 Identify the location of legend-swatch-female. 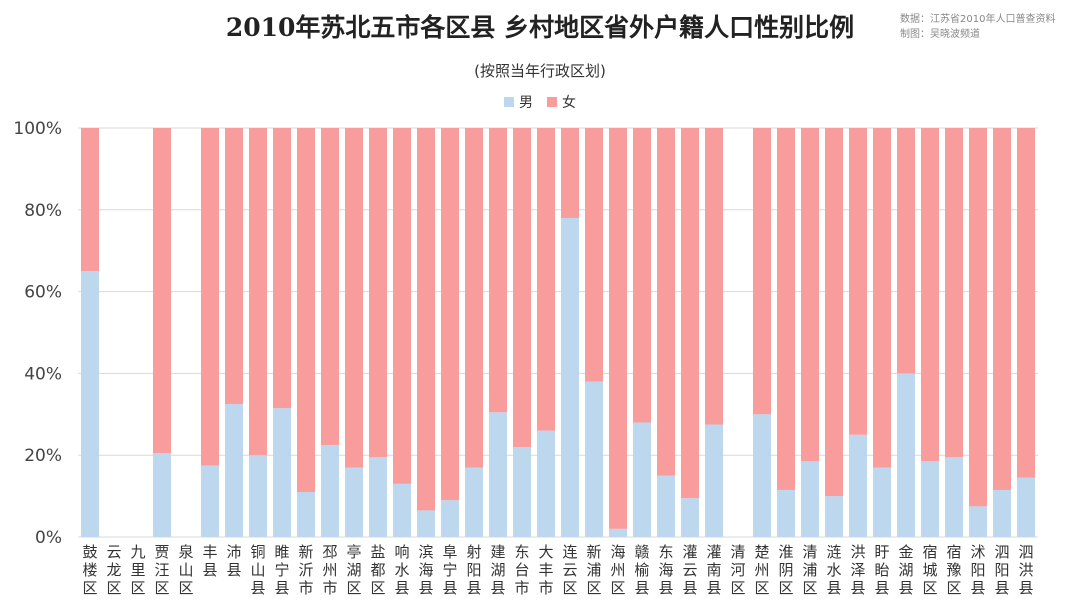
(552, 102).